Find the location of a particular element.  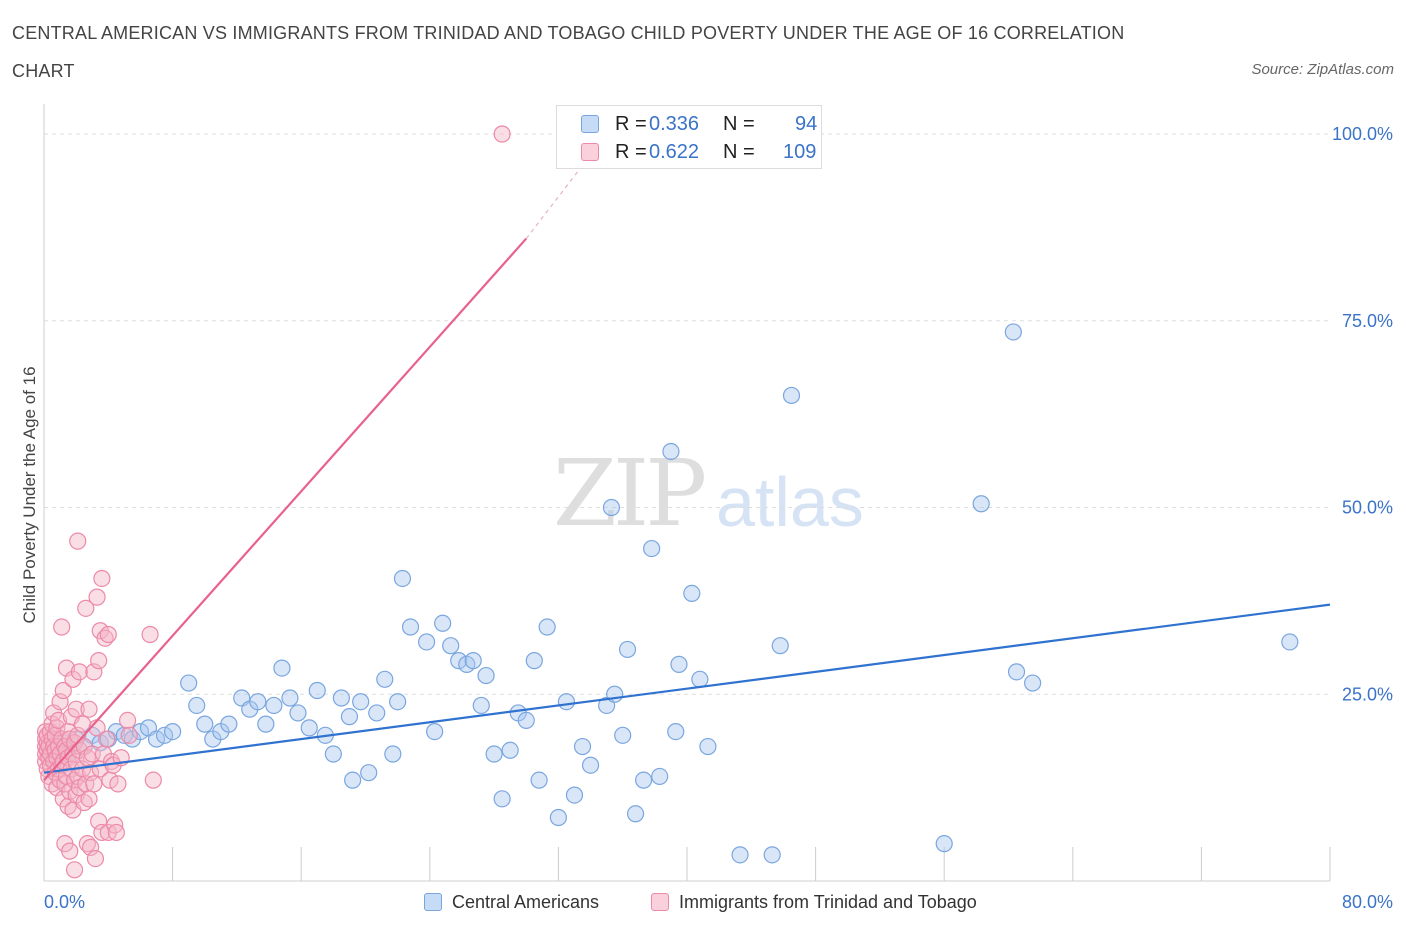

legend-label: Immigrants from Trinidad and Tobago is located at coordinates (828, 902).